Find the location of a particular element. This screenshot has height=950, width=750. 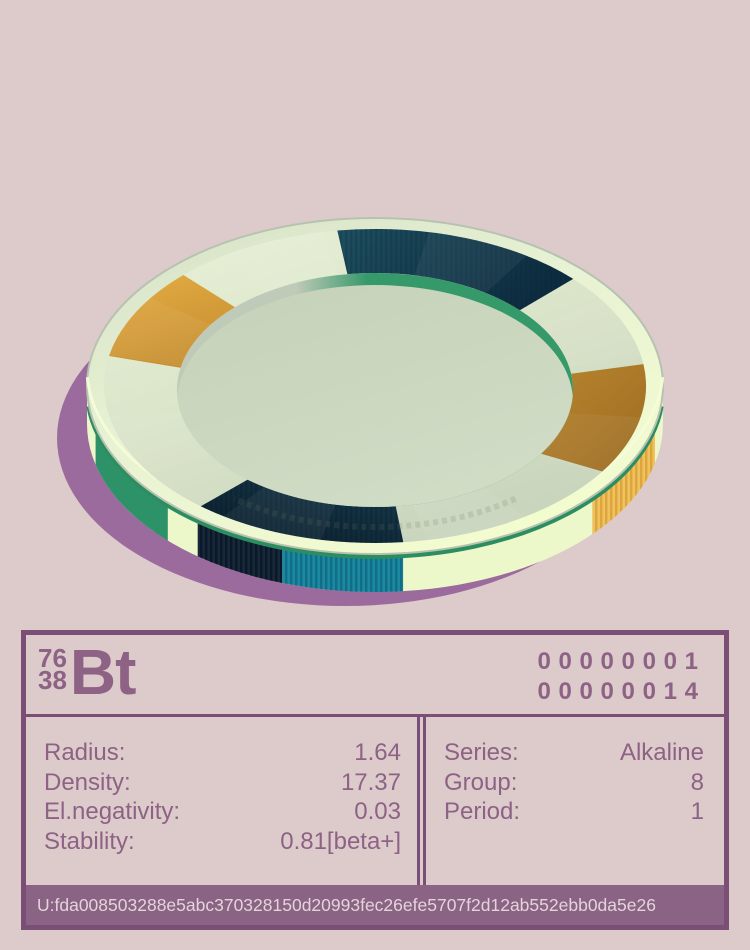

property-label: Stability: is located at coordinates (89, 841).